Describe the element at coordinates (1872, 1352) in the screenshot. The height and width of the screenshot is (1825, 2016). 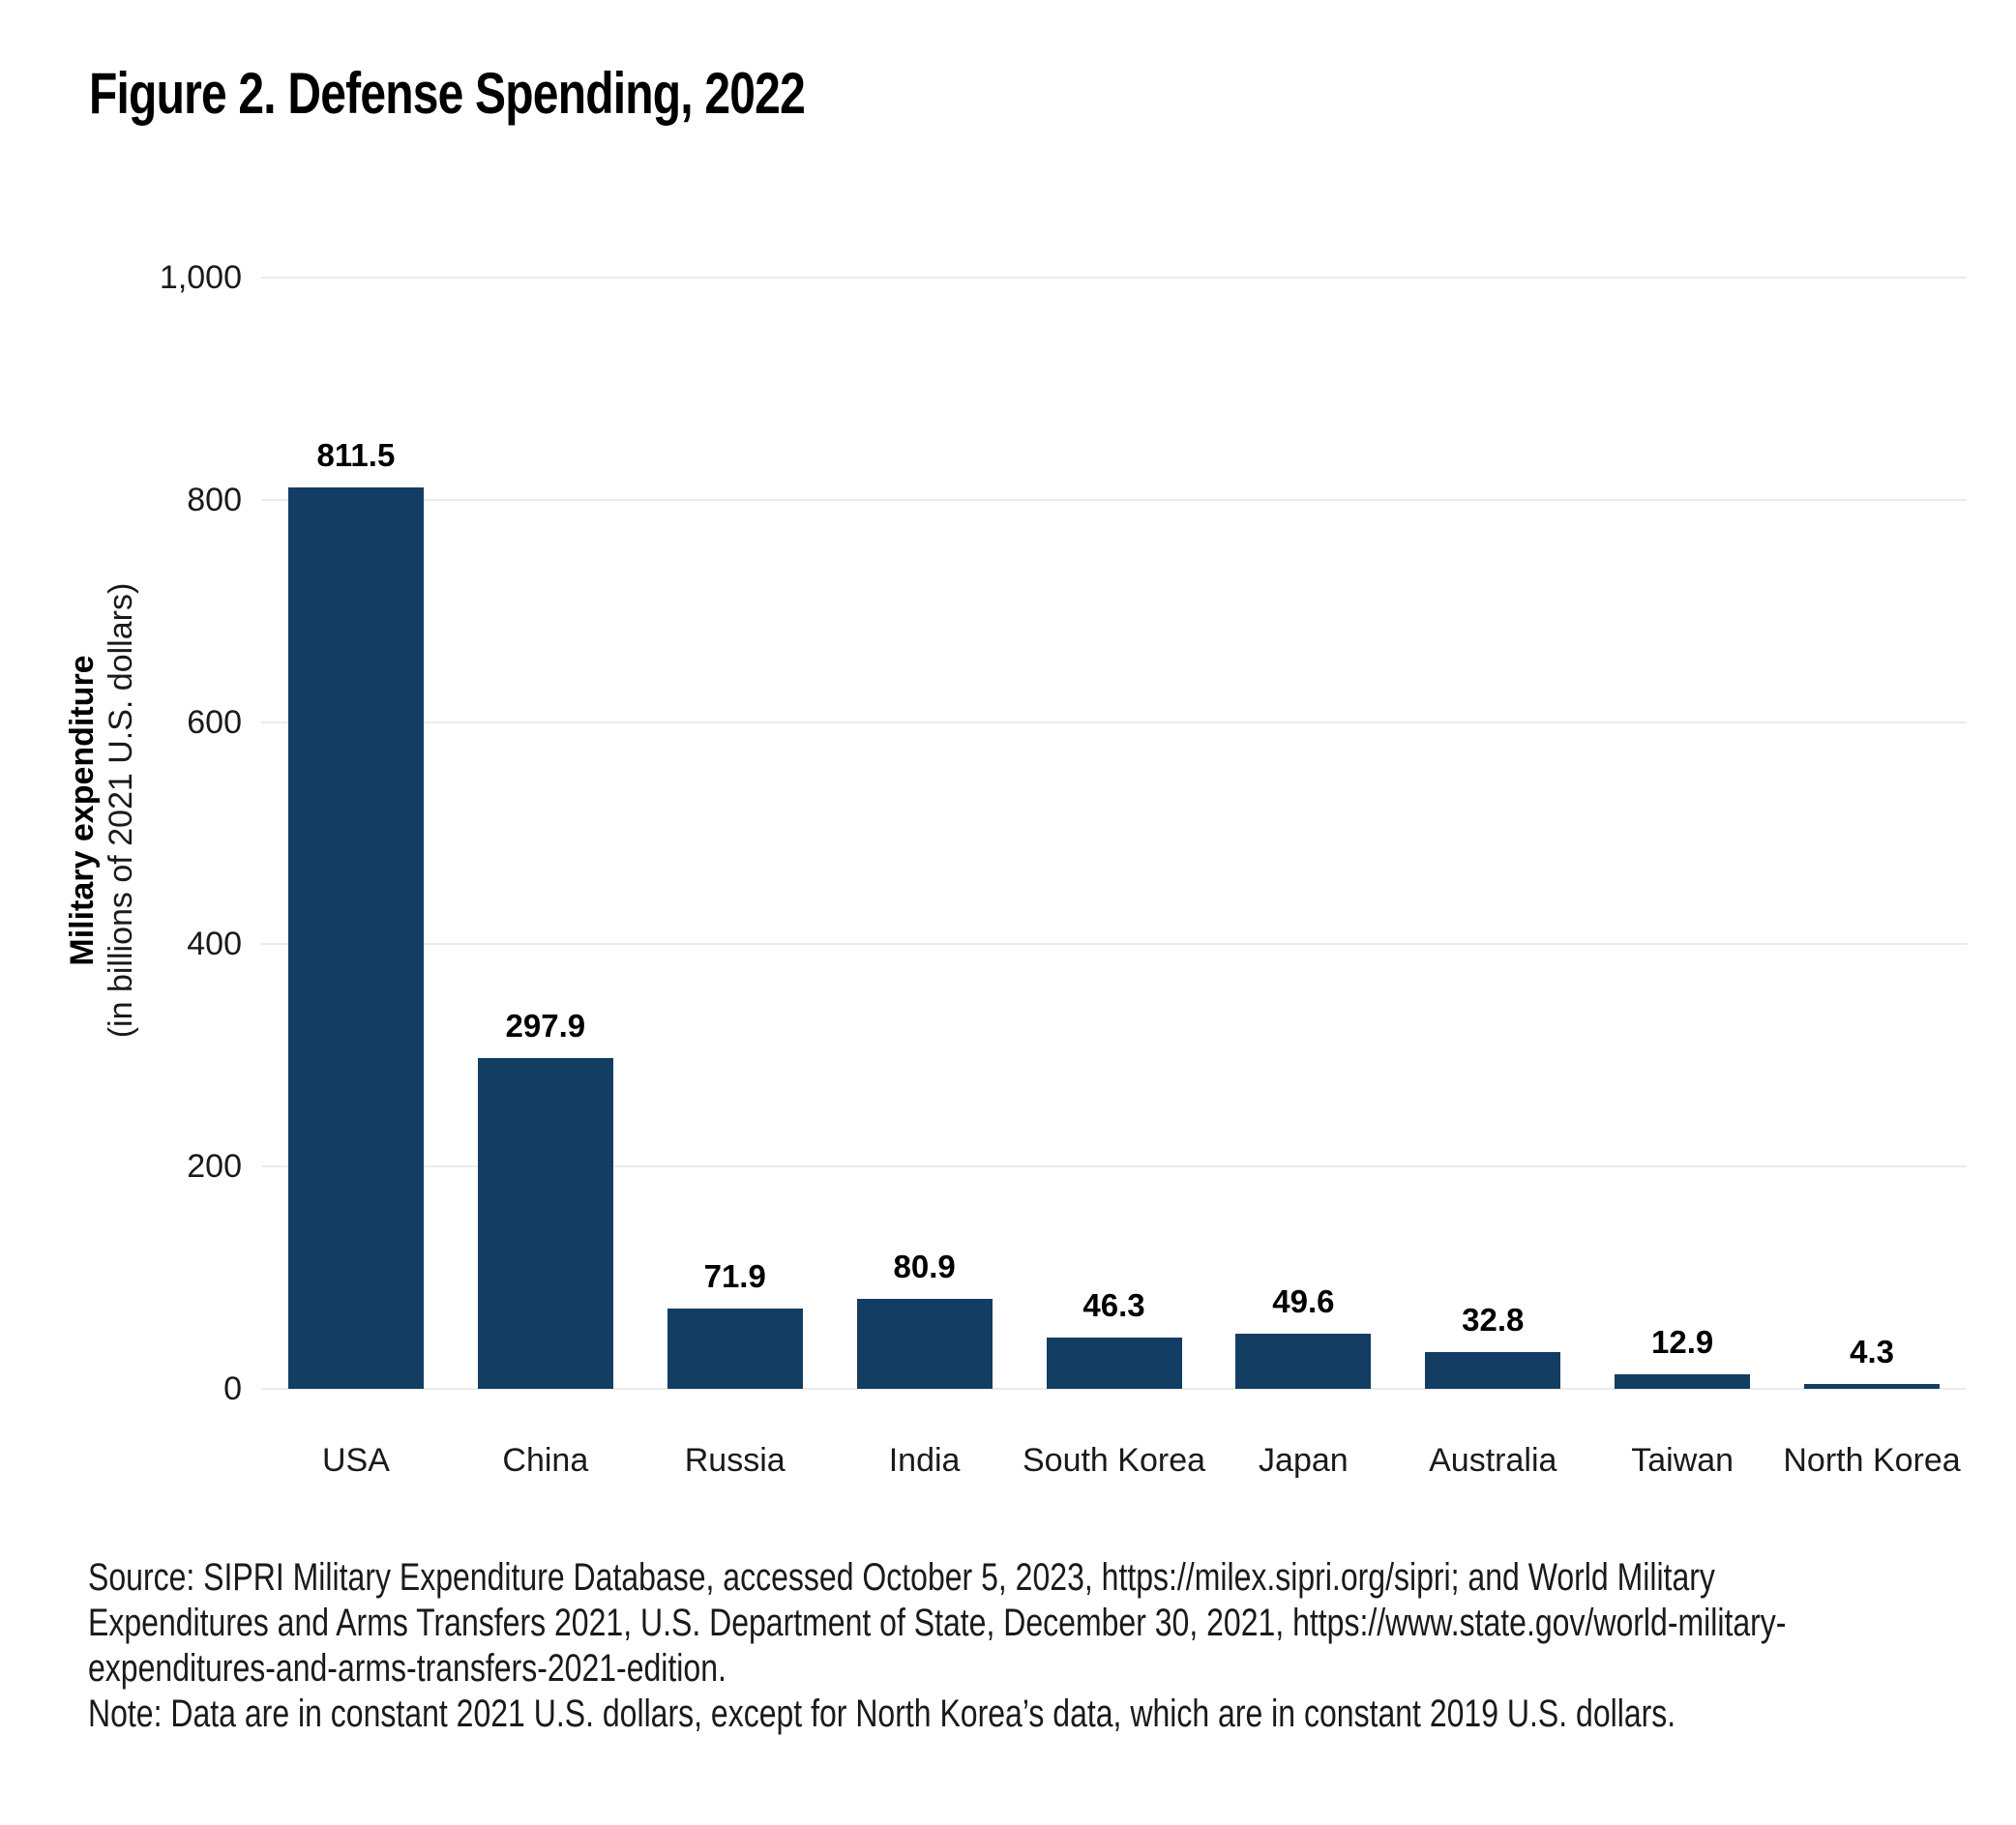
I see `bar-value-label: 4.3` at that location.